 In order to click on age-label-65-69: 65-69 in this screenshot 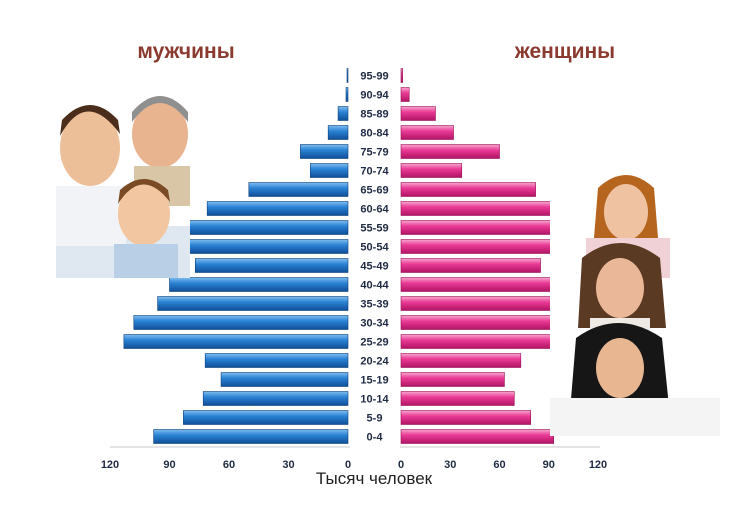, I will do `click(374, 191)`.